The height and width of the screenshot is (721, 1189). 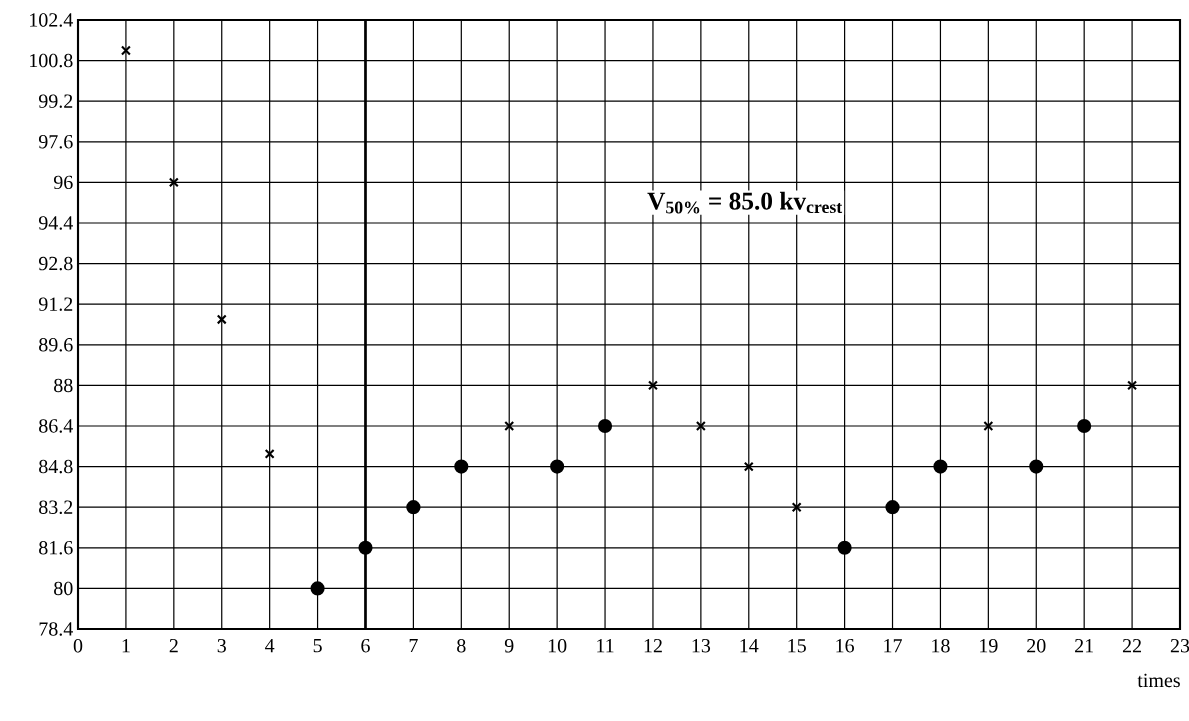 What do you see at coordinates (55, 101) in the screenshot?
I see `y-tick-label: 99.2` at bounding box center [55, 101].